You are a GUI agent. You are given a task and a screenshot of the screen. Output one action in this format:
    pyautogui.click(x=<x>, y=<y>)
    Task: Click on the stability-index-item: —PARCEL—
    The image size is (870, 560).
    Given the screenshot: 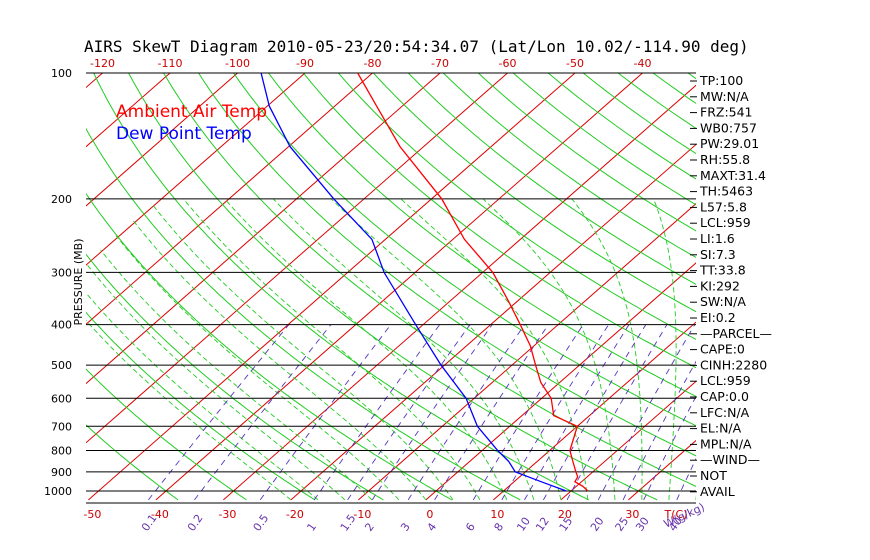 What is the action you would take?
    pyautogui.click(x=736, y=333)
    